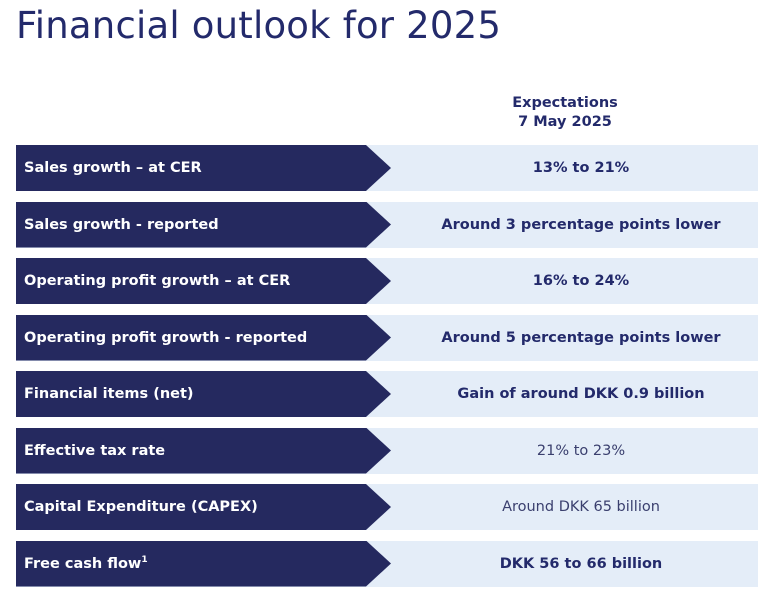 This screenshot has width=775, height=597. What do you see at coordinates (83, 563) in the screenshot?
I see `row-label-text: Free cash flow` at bounding box center [83, 563].